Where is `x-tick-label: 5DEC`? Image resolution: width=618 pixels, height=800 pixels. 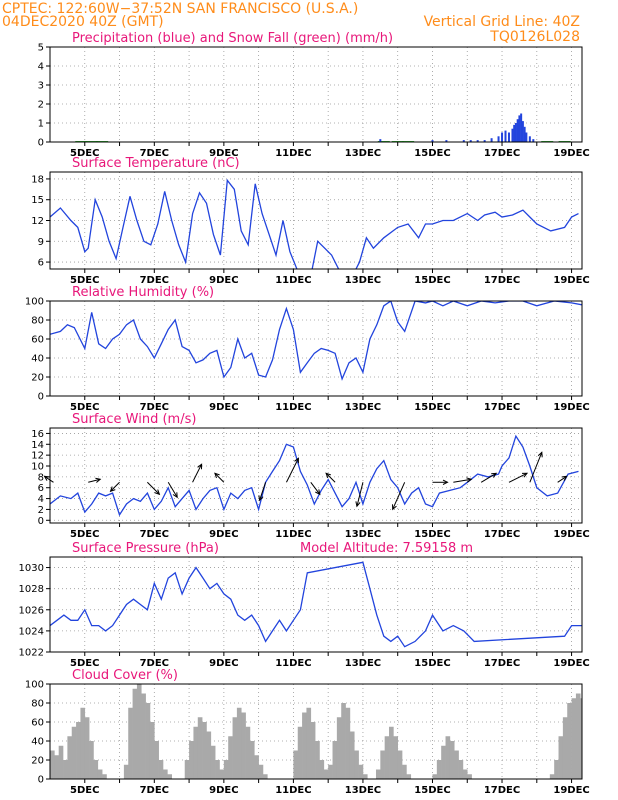 x-tick-label: 5DEC is located at coordinates (84, 280).